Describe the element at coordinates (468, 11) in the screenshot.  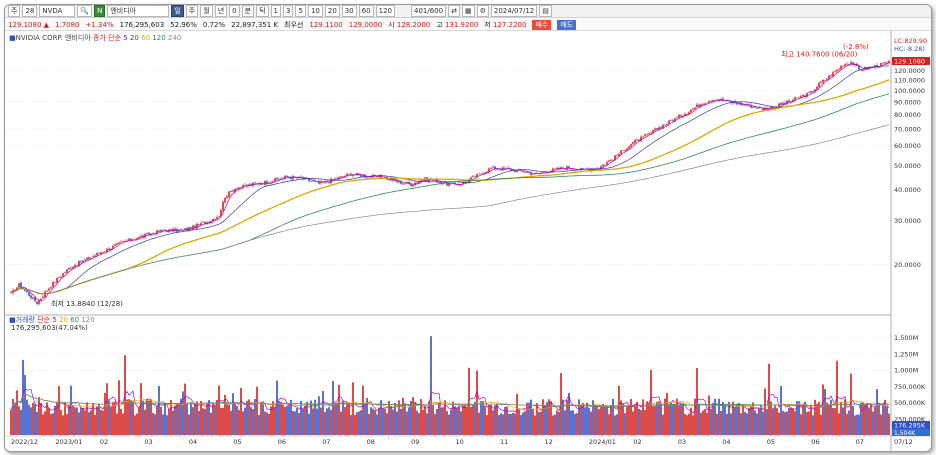
I see `chart-type-icon: ▦` at that location.